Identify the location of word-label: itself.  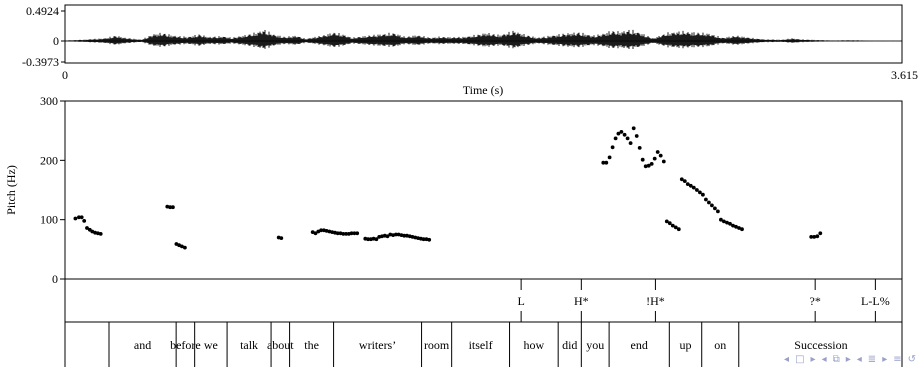
(481, 345).